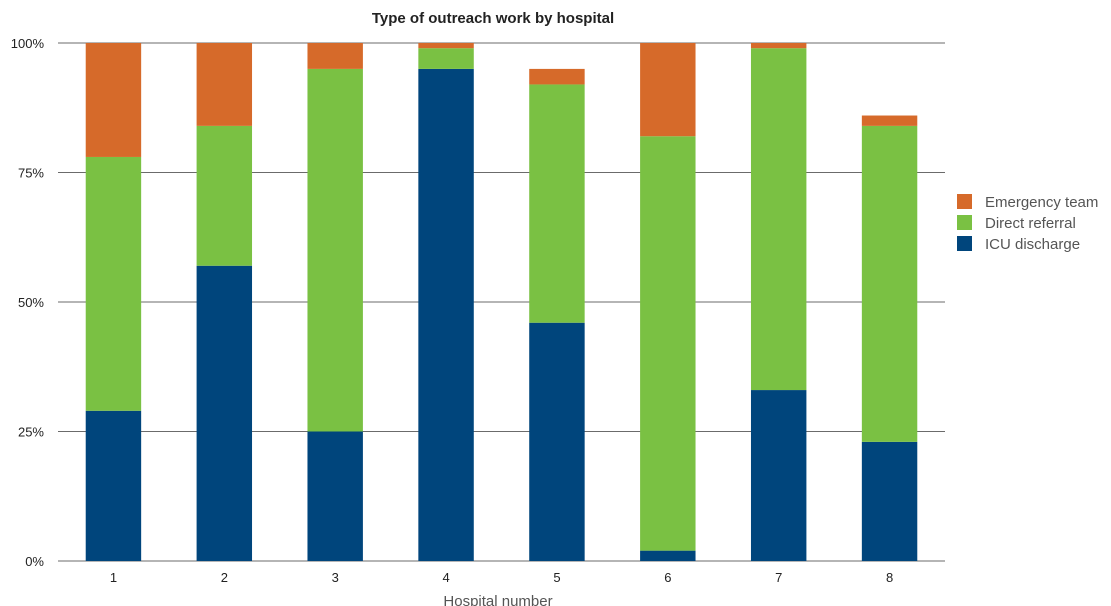 The width and height of the screenshot is (1111, 606). Describe the element at coordinates (1032, 244) in the screenshot. I see `legend-label: ICU discharge` at that location.